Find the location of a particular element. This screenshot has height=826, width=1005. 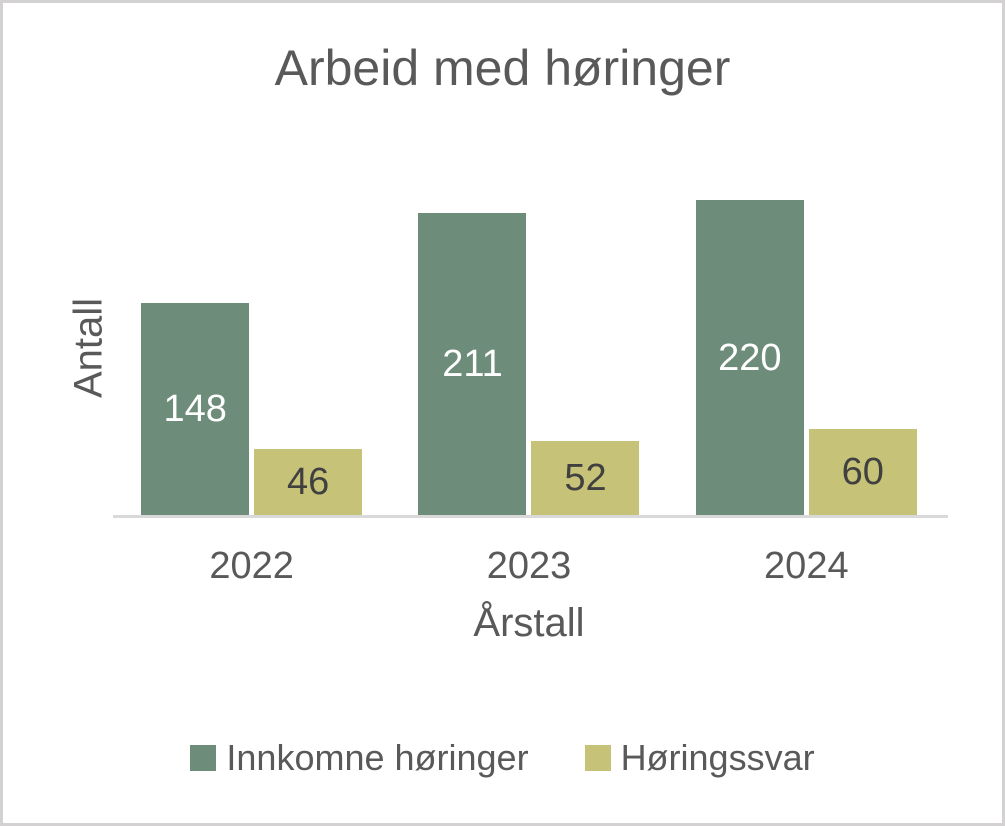

legend: Innkomne høringer Høringssvar is located at coordinates (502, 758).